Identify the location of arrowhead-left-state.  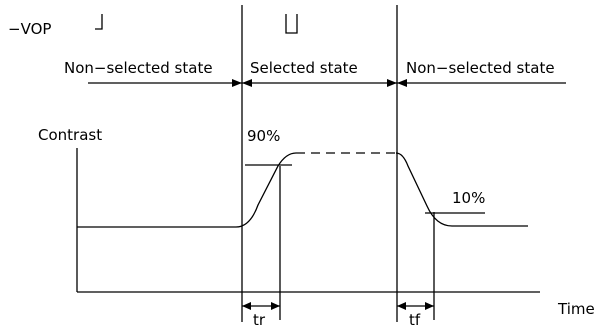
(237, 83).